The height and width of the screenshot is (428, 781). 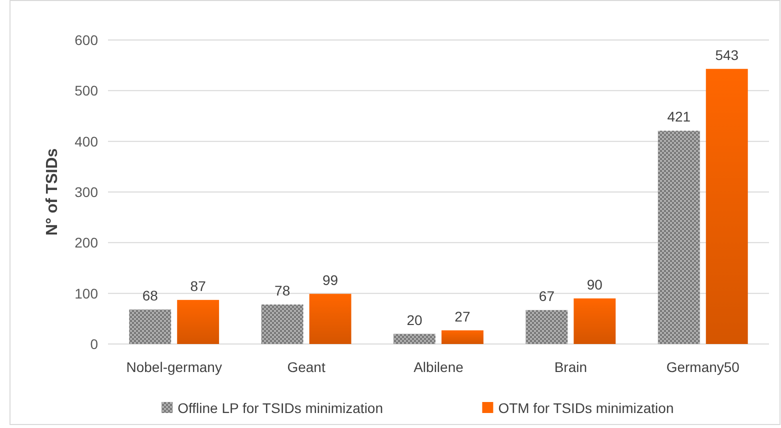 What do you see at coordinates (86, 293) in the screenshot?
I see `y-tick-label: 100` at bounding box center [86, 293].